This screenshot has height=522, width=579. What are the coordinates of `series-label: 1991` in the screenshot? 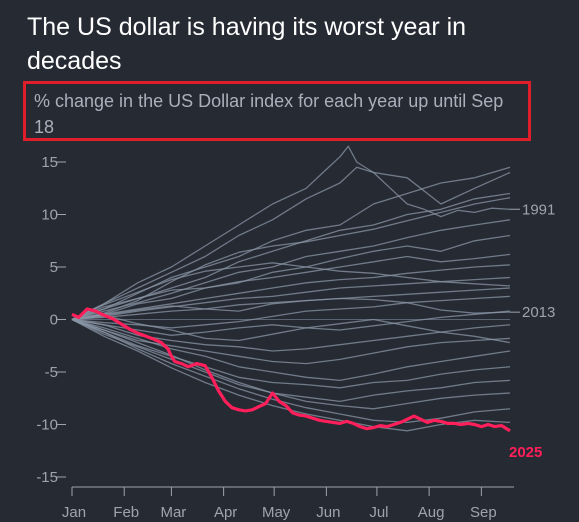 It's located at (538, 209).